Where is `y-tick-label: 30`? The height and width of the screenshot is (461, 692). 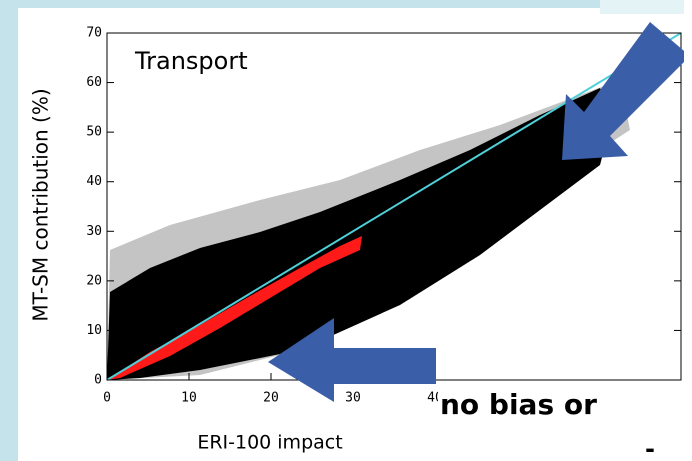
y-tick-label: 30 is located at coordinates (94, 231).